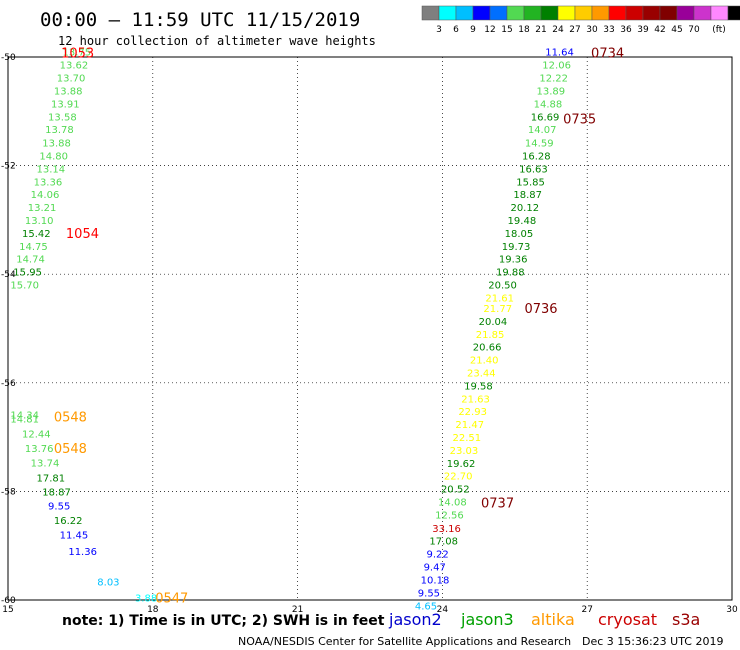 Image resolution: width=740 pixels, height=650 pixels. What do you see at coordinates (48, 182) in the screenshot?
I see `wave-height-point: 13.36` at bounding box center [48, 182].